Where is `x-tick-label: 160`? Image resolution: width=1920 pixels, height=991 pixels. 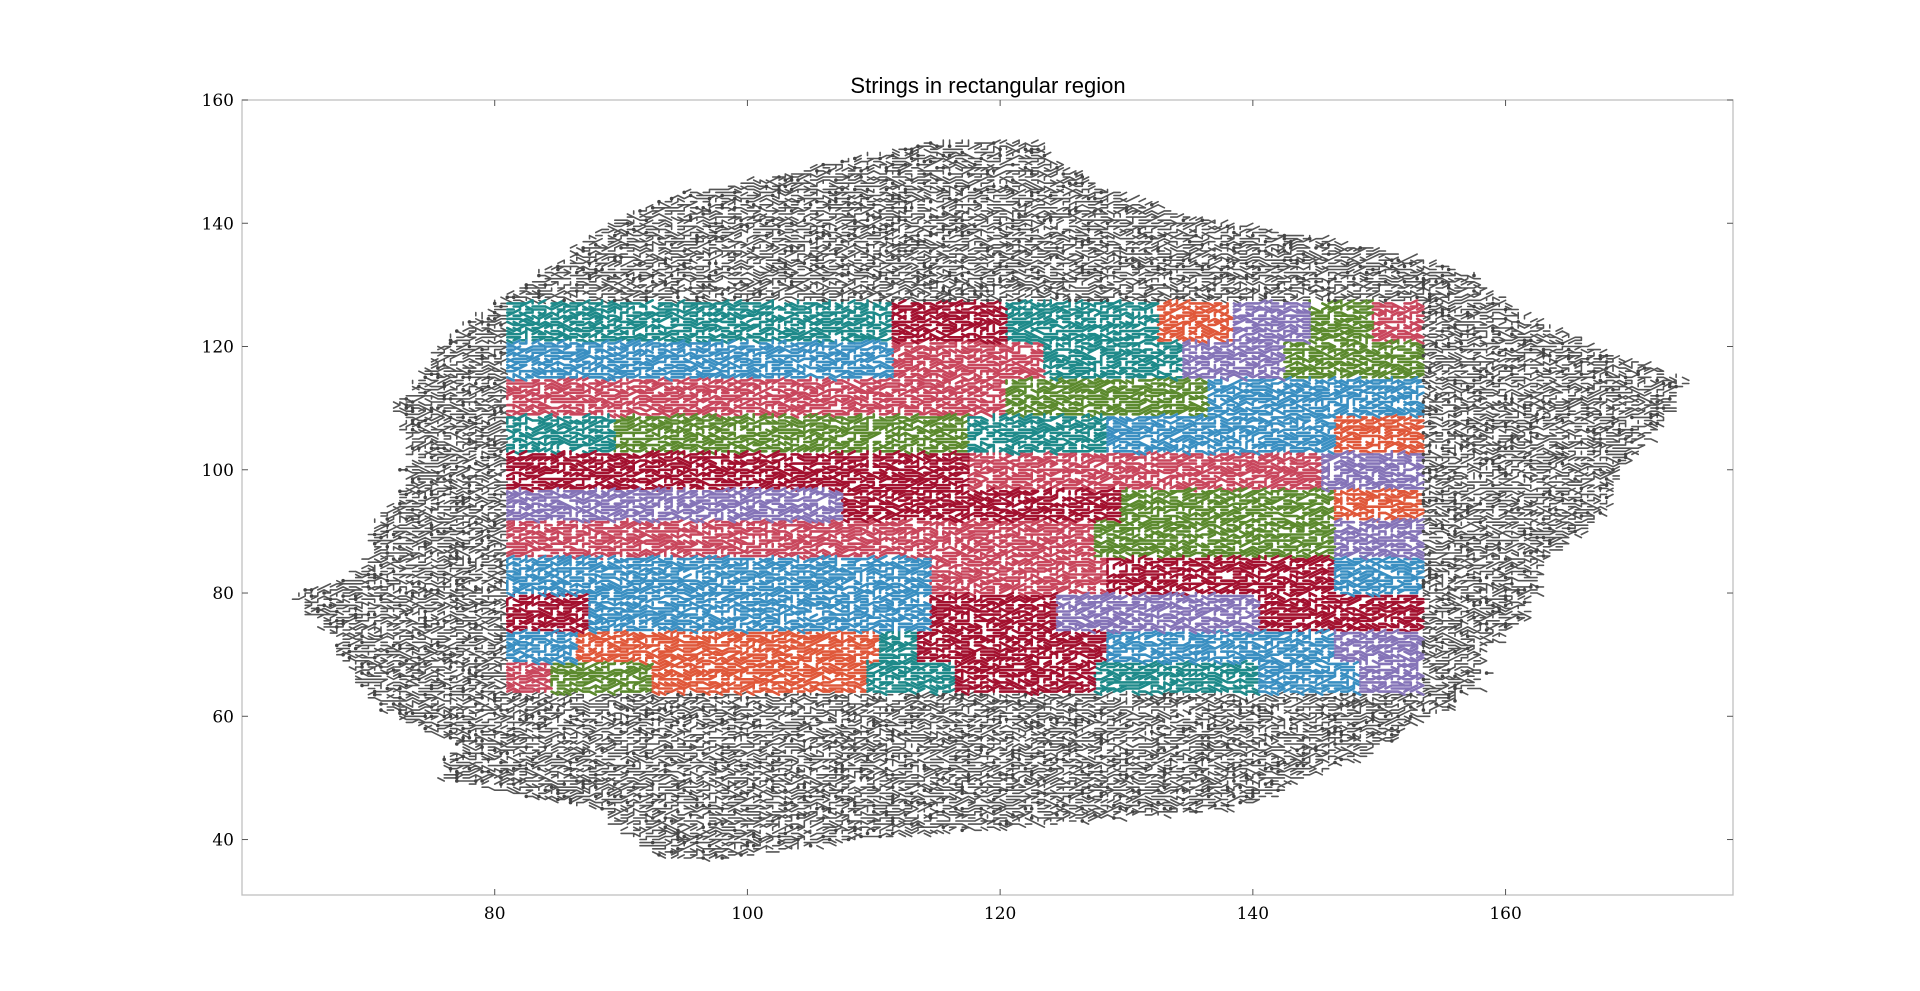 x-tick-label: 160 is located at coordinates (1505, 914).